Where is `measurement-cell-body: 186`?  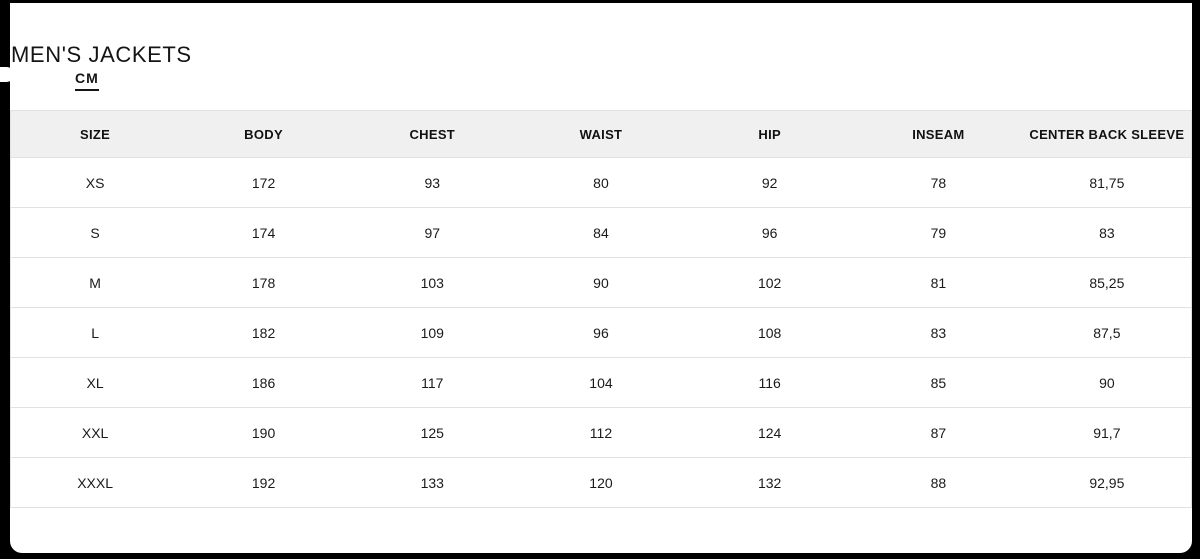 measurement-cell-body: 186 is located at coordinates (263, 382).